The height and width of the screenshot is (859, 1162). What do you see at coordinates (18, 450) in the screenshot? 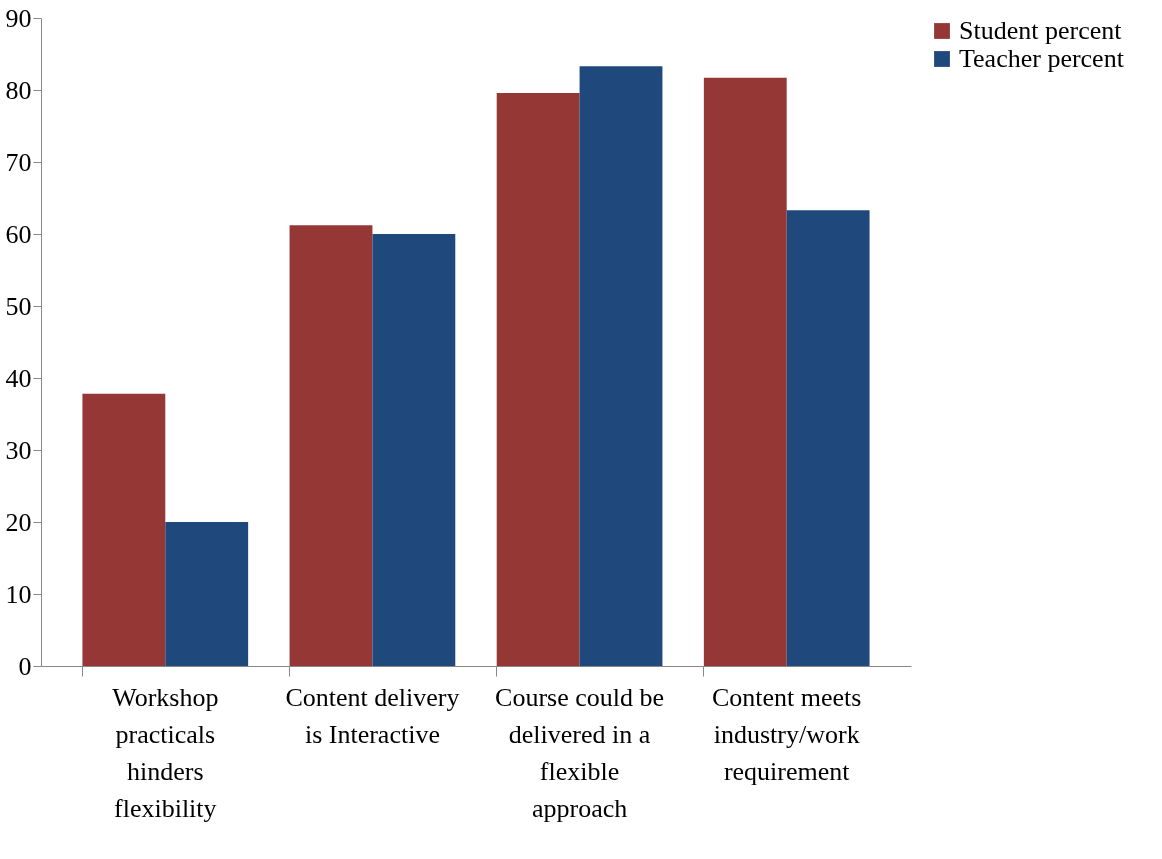
I see `y-tick-label: 30` at bounding box center [18, 450].